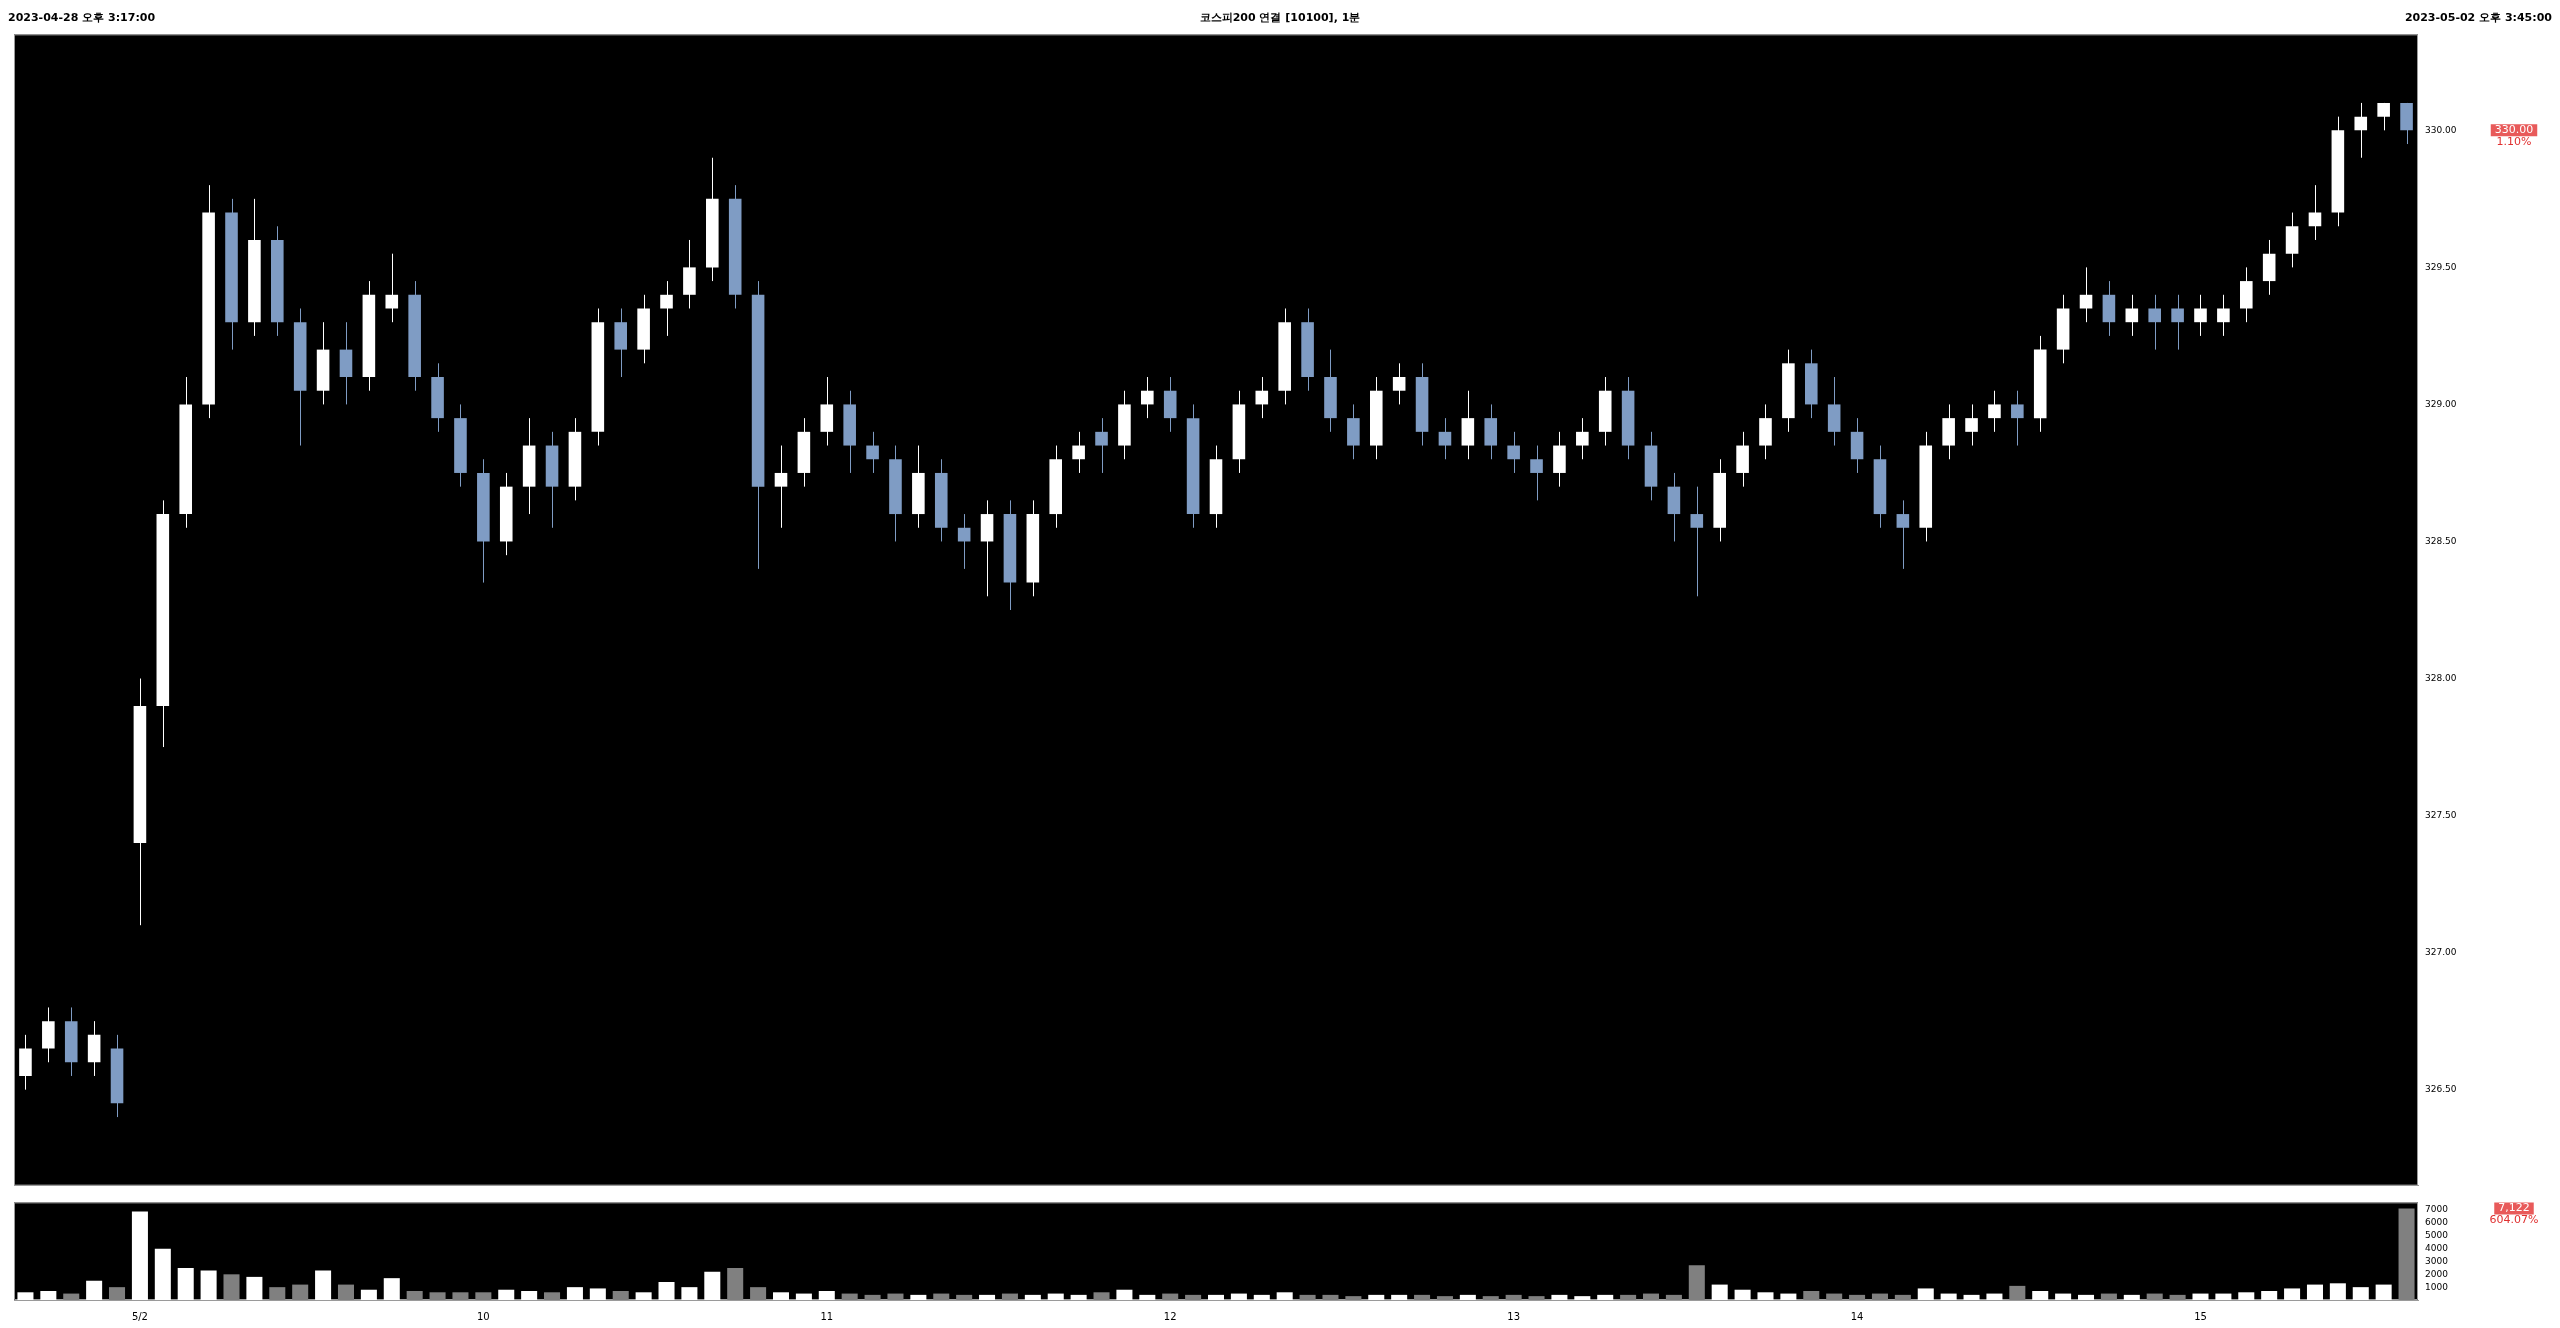 The width and height of the screenshot is (2560, 1328). I want to click on y-tick-label: 329.00, so click(2441, 403).